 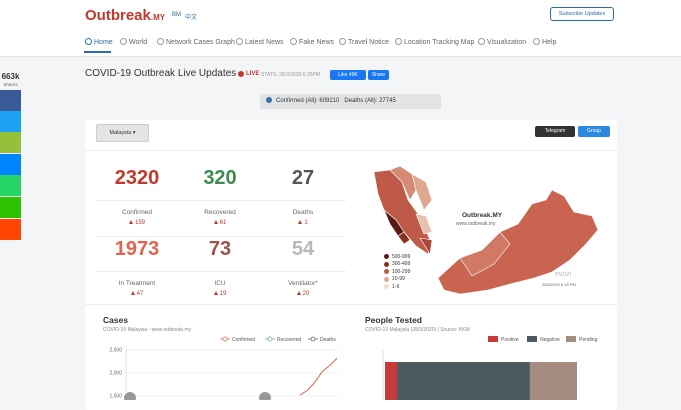 What do you see at coordinates (115, 351) in the screenshot?
I see `y-tick-label: 2,500` at bounding box center [115, 351].